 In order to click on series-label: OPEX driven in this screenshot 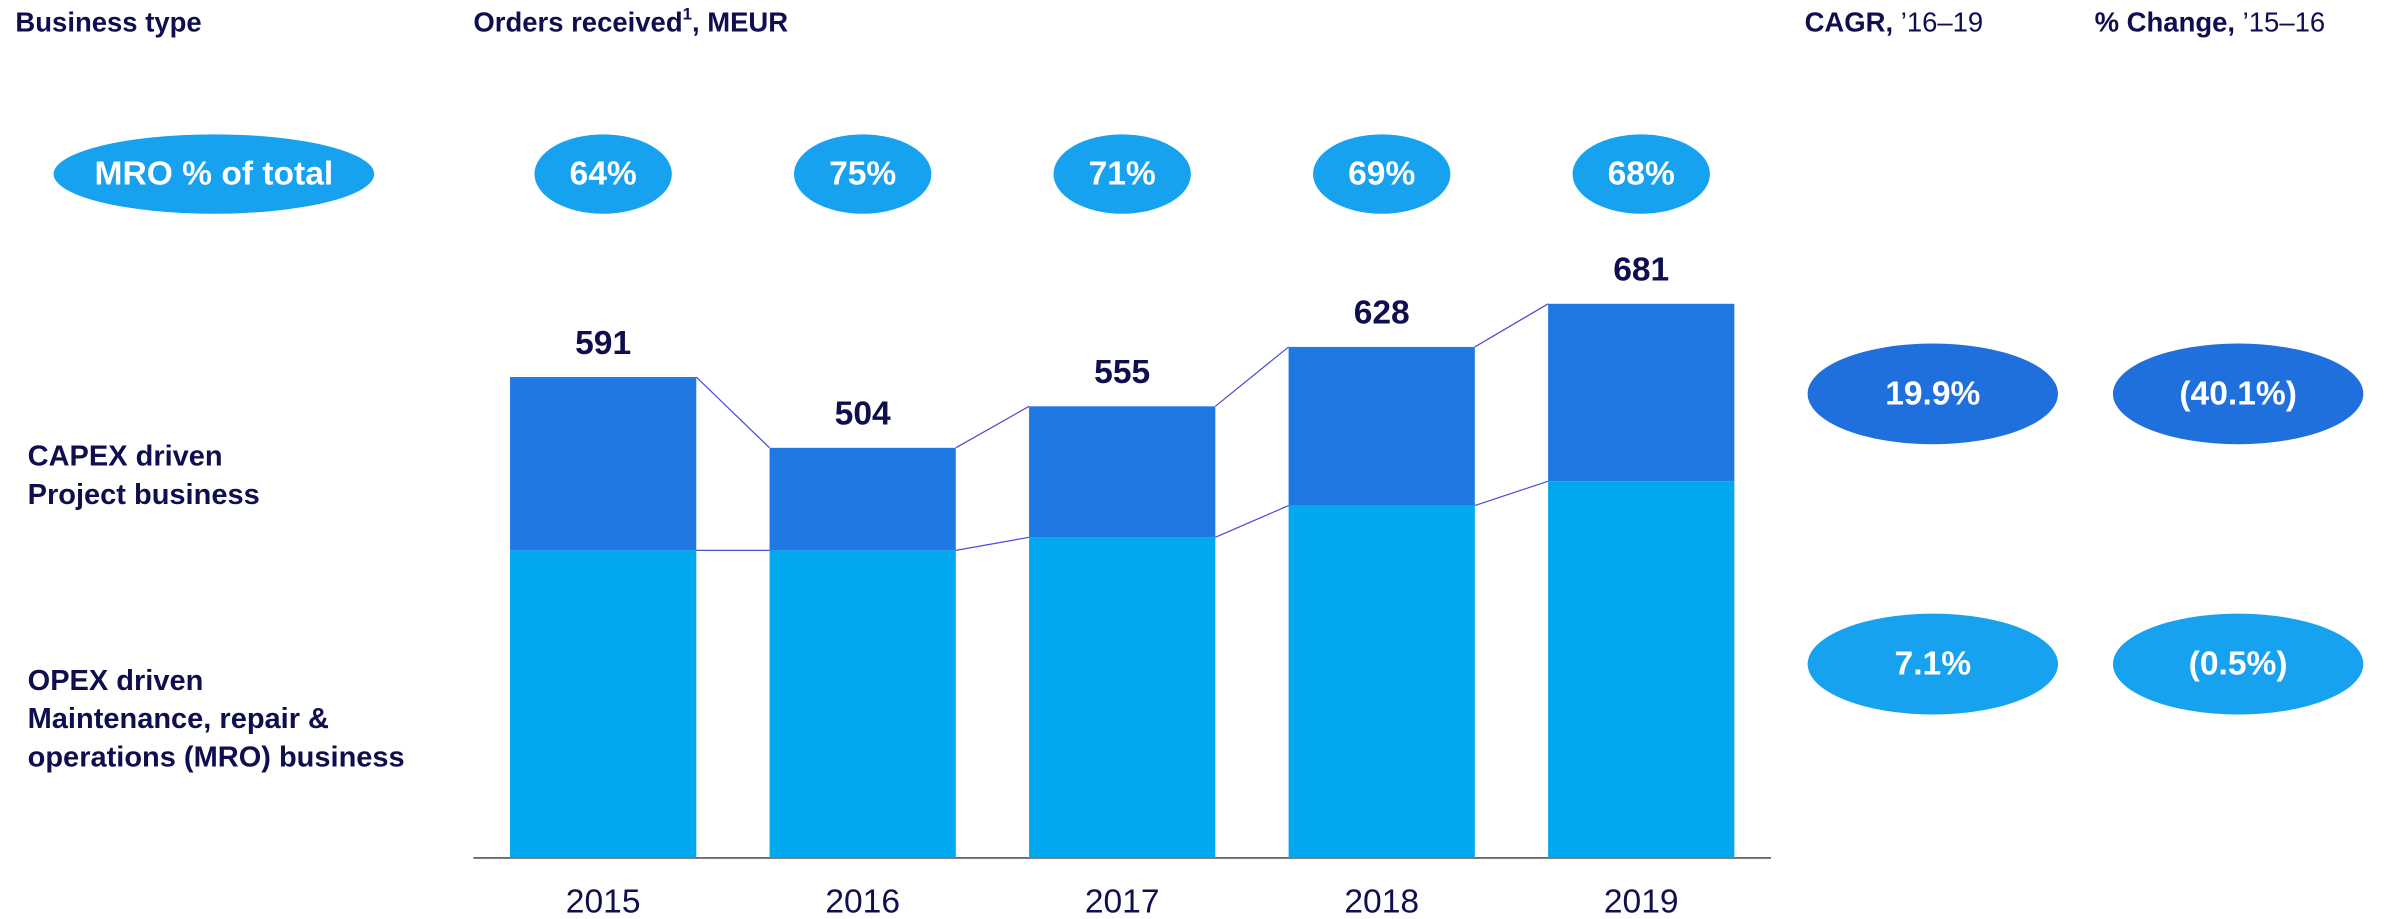, I will do `click(116, 681)`.